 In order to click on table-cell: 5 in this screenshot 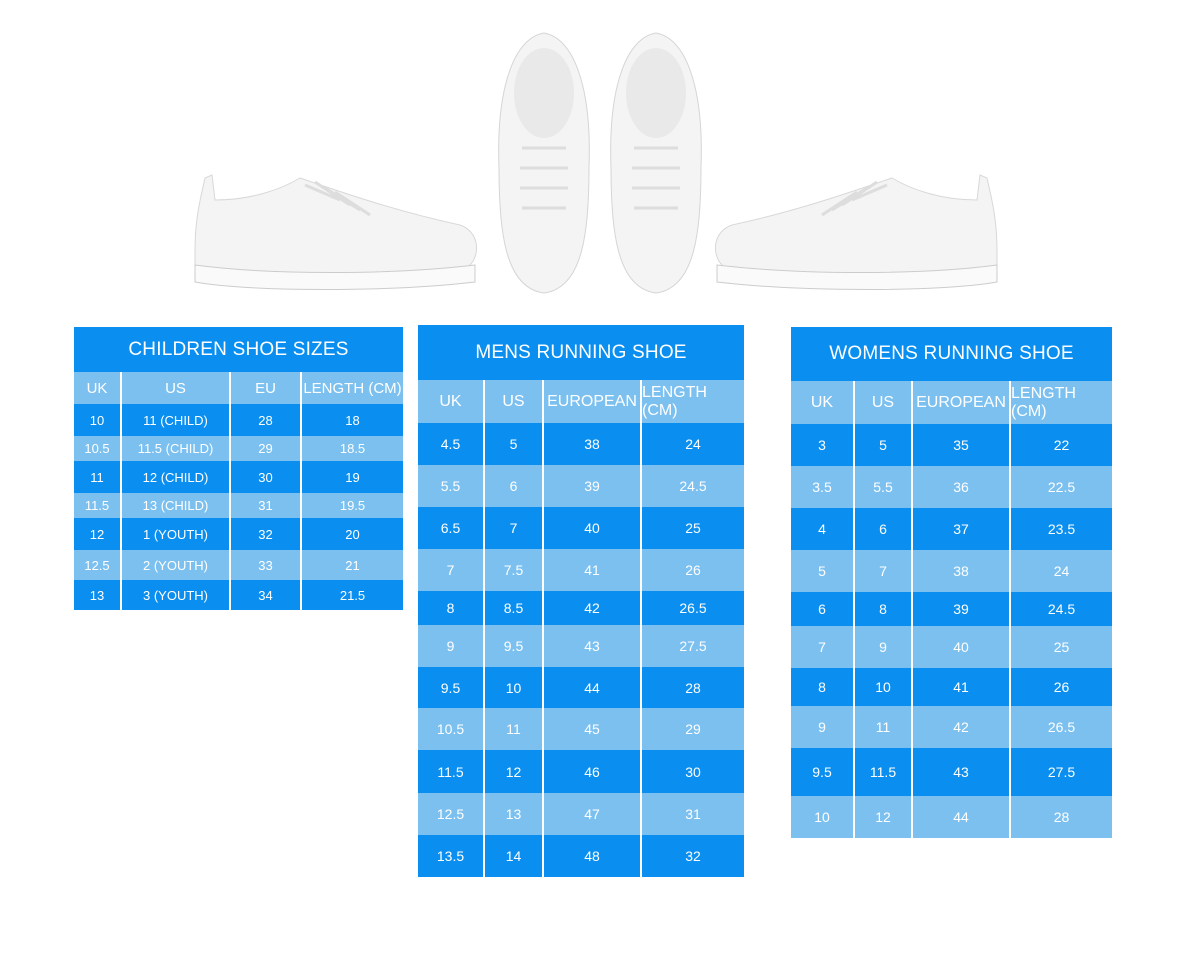, I will do `click(514, 444)`.